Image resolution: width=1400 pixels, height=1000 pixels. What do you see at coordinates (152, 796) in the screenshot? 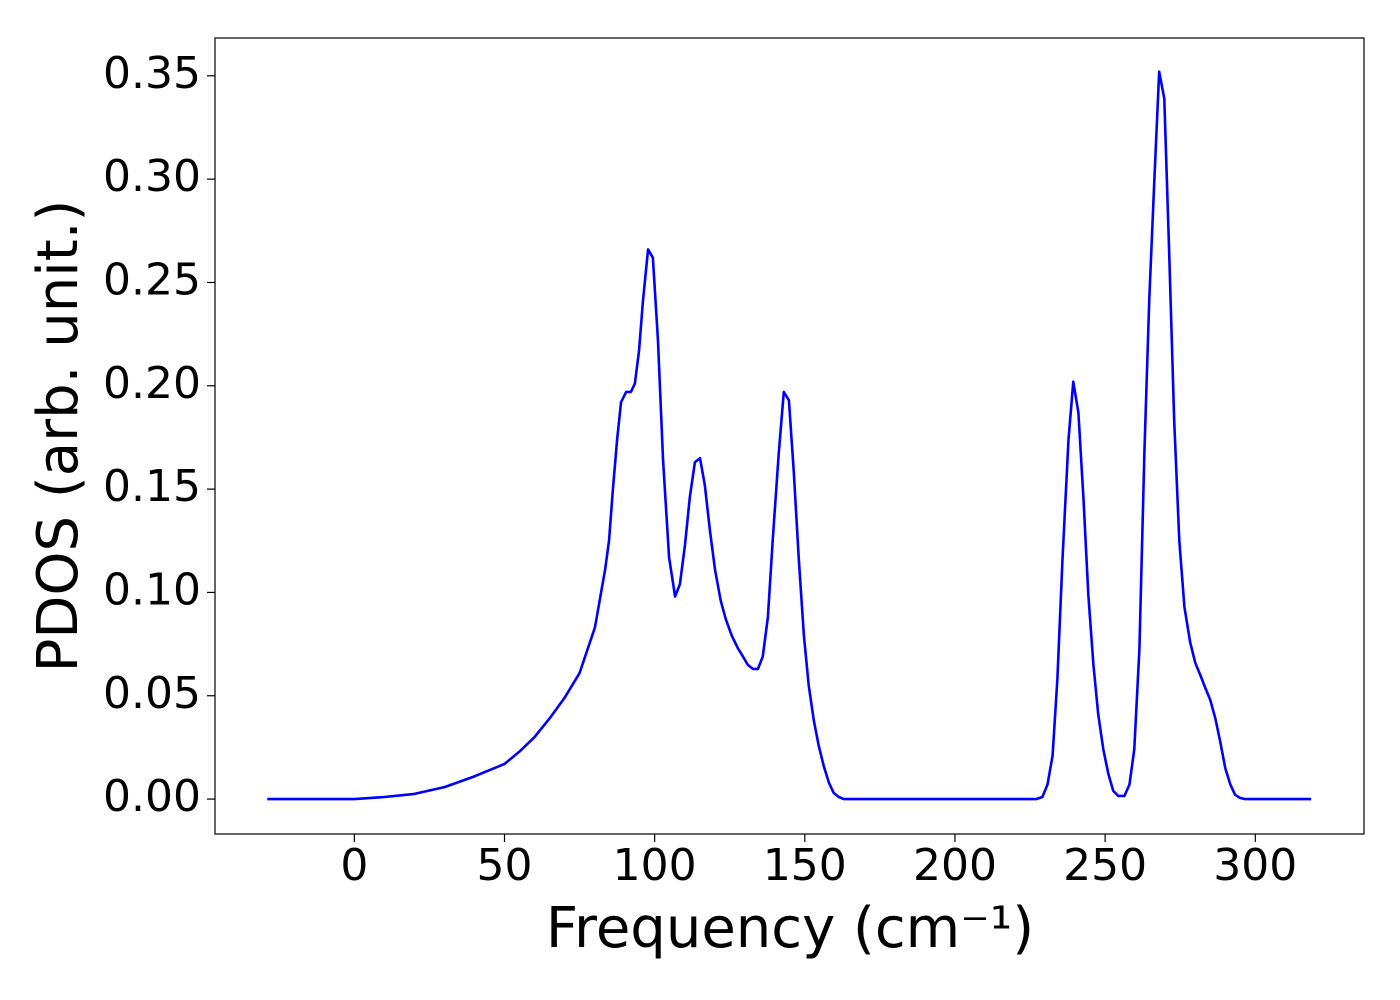
I see `y-tick-label: 0.00` at bounding box center [152, 796].